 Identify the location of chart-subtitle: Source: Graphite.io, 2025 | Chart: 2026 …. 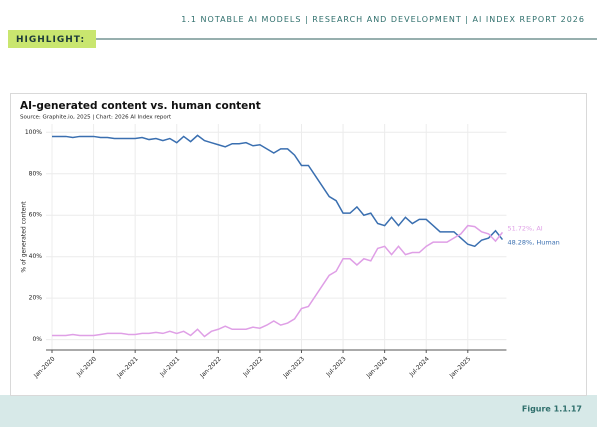
(96, 118).